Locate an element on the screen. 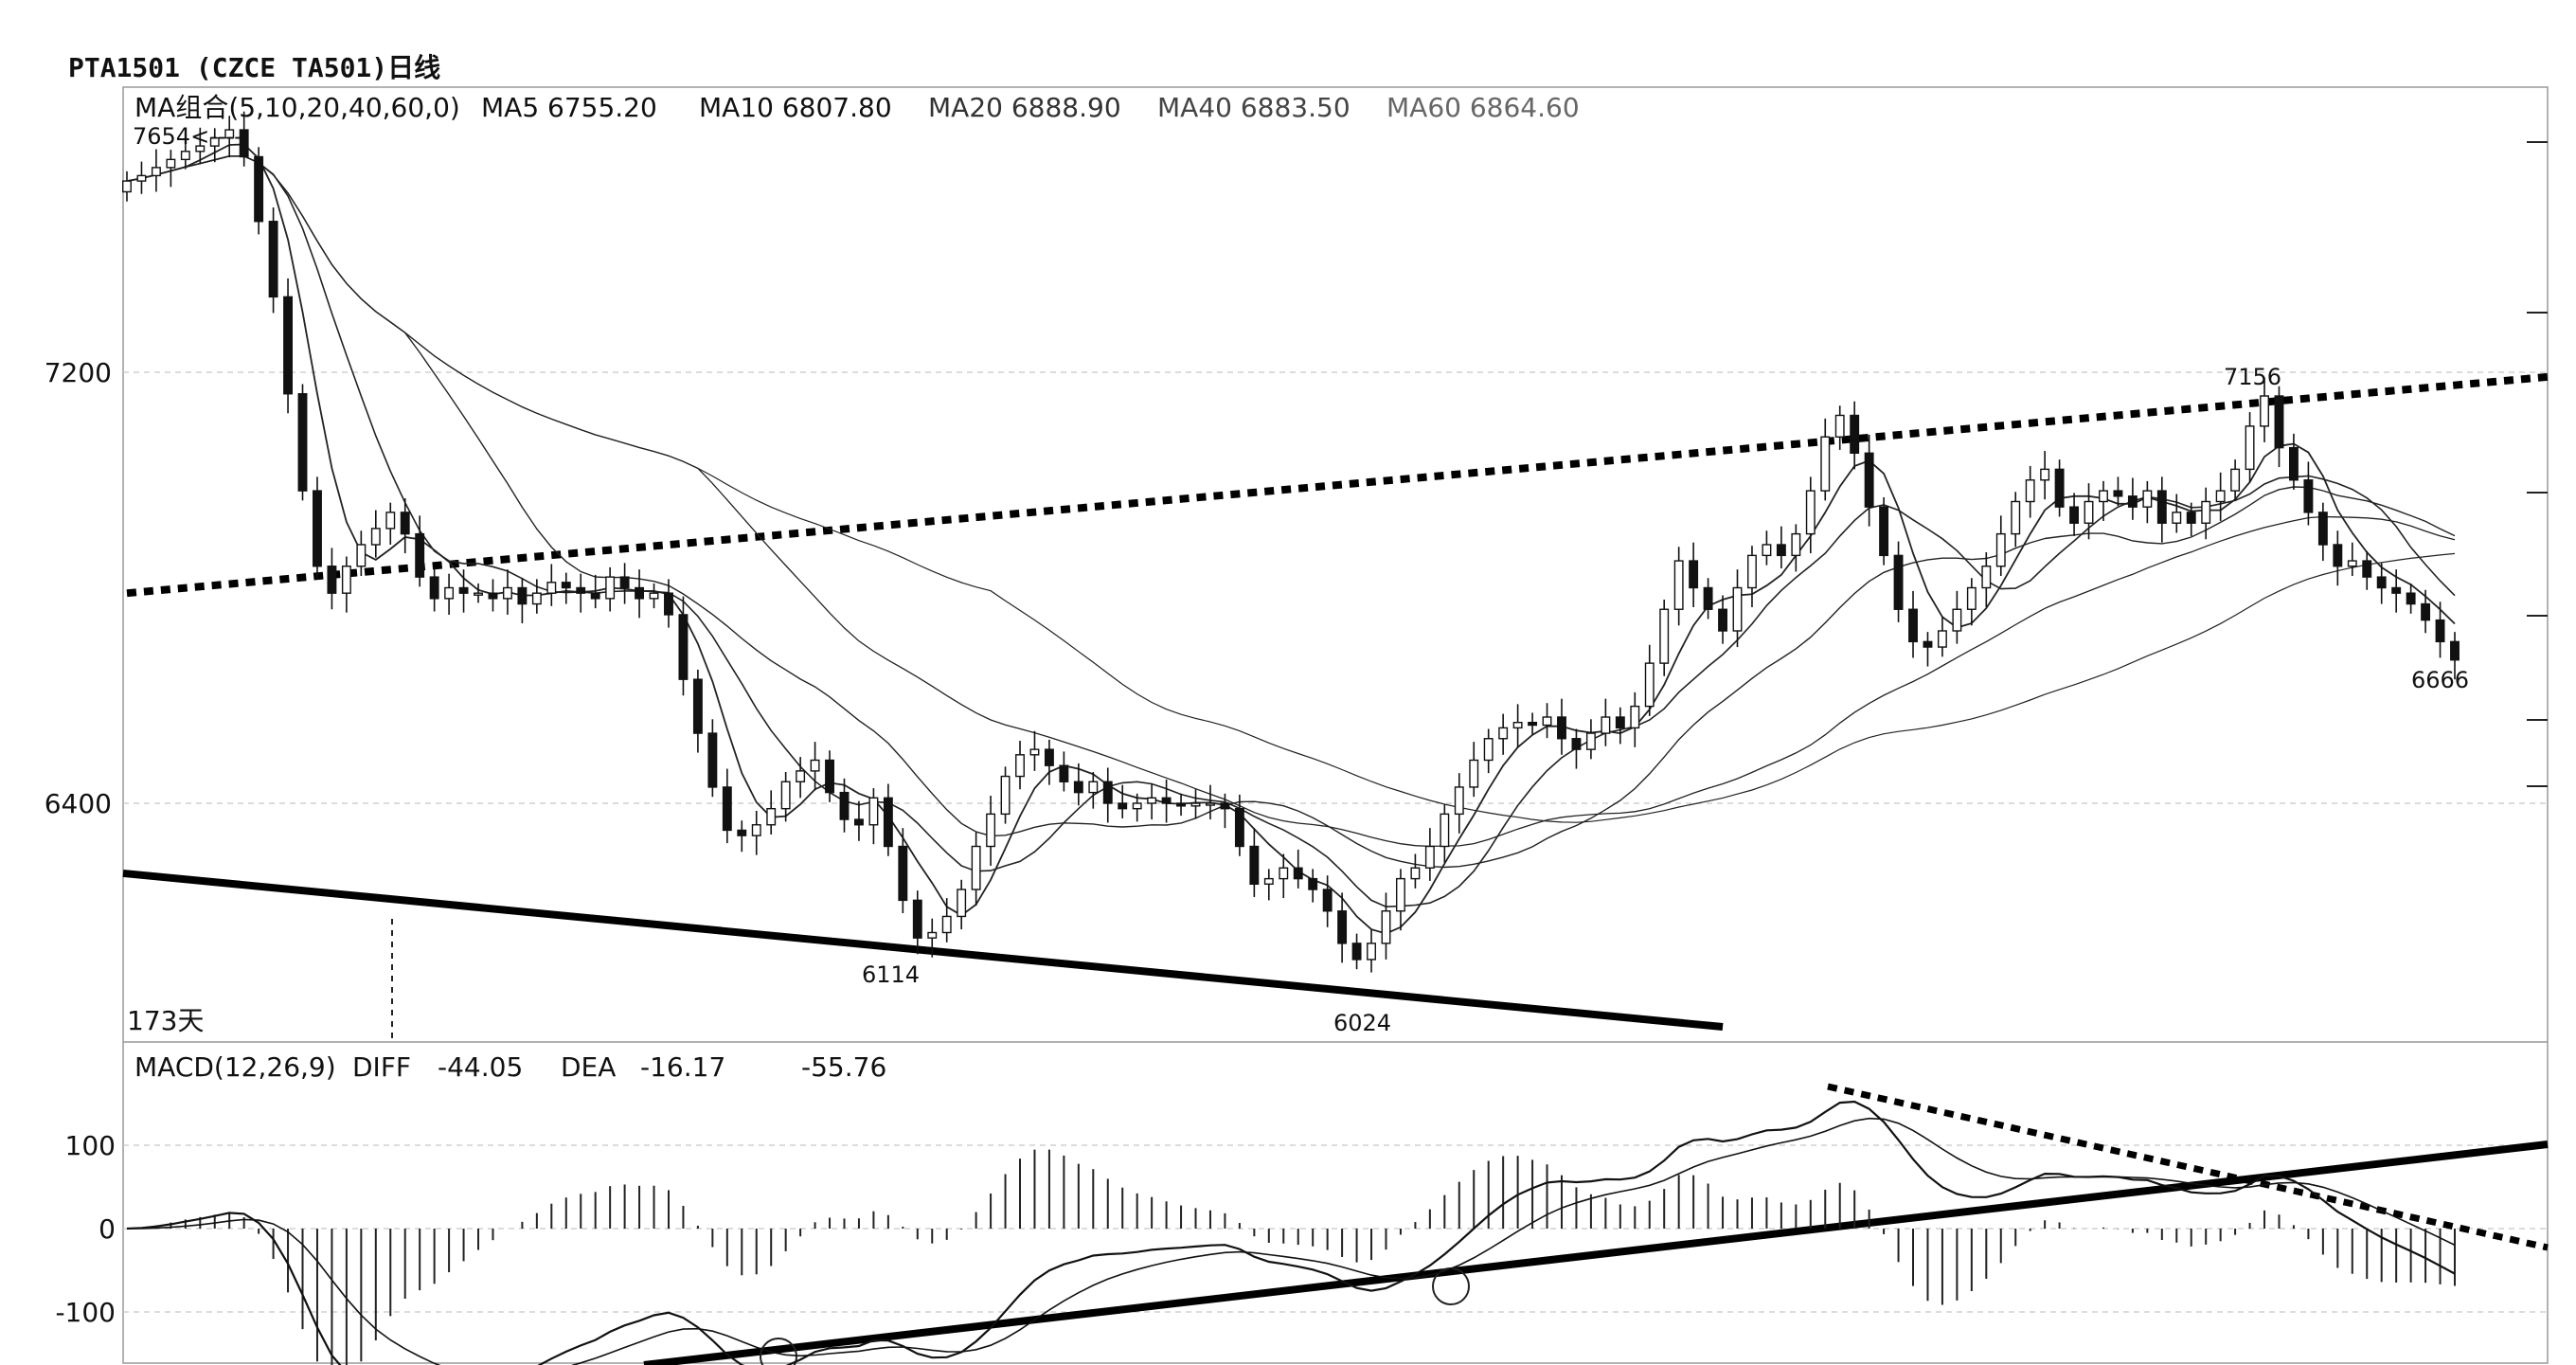 This screenshot has height=1365, width=2576. macd-tick-label: -100 is located at coordinates (85, 1312).